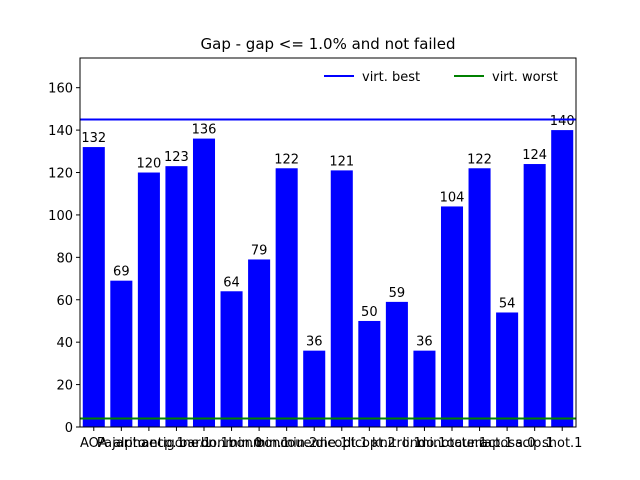  What do you see at coordinates (259, 250) in the screenshot?
I see `data-label: 79` at bounding box center [259, 250].